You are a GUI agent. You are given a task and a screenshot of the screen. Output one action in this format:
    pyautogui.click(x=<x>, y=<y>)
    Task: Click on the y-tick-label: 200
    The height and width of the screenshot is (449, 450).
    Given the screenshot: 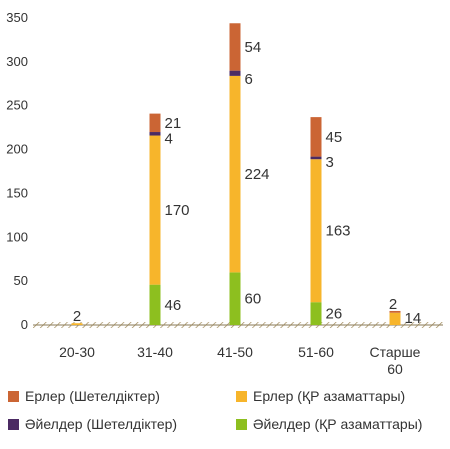 What is the action you would take?
    pyautogui.click(x=17, y=149)
    